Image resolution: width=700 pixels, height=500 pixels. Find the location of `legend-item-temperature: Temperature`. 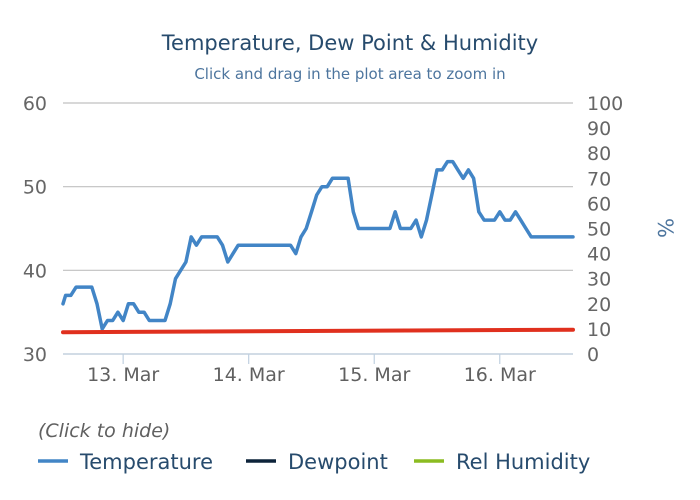

legend-item-temperature: Temperature is located at coordinates (125, 462).